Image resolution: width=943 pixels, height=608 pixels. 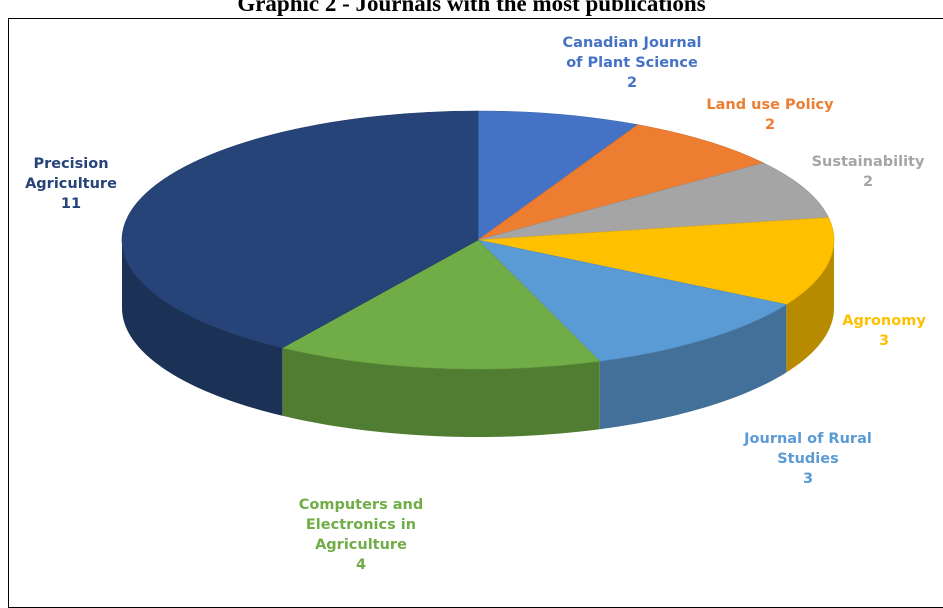 I want to click on data-label-2: Sustainability 2, so click(x=868, y=172).